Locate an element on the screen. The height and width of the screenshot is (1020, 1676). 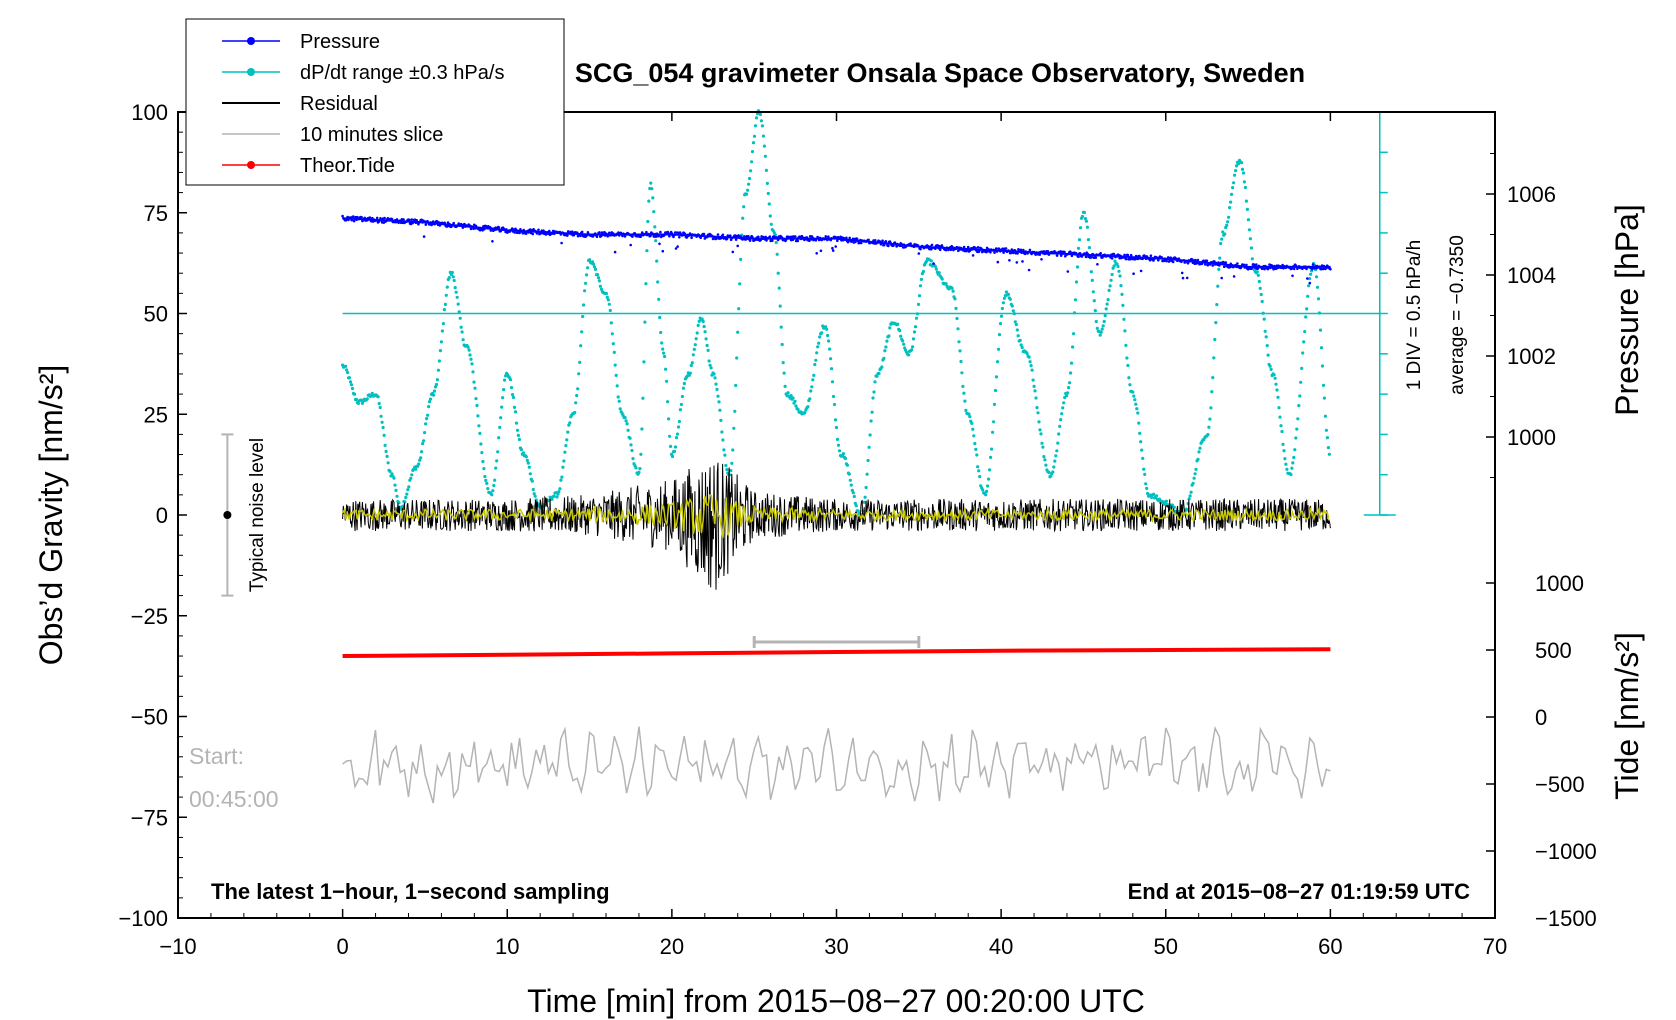
series-pressure is located at coordinates (836, 249).